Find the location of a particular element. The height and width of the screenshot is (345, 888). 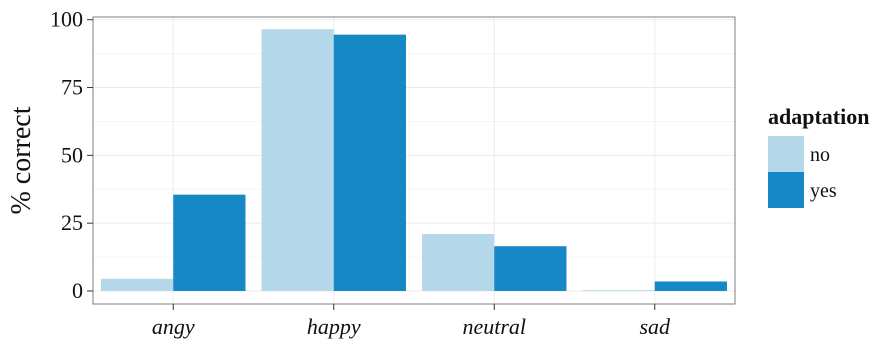

bar-neutral-no is located at coordinates (458, 262).